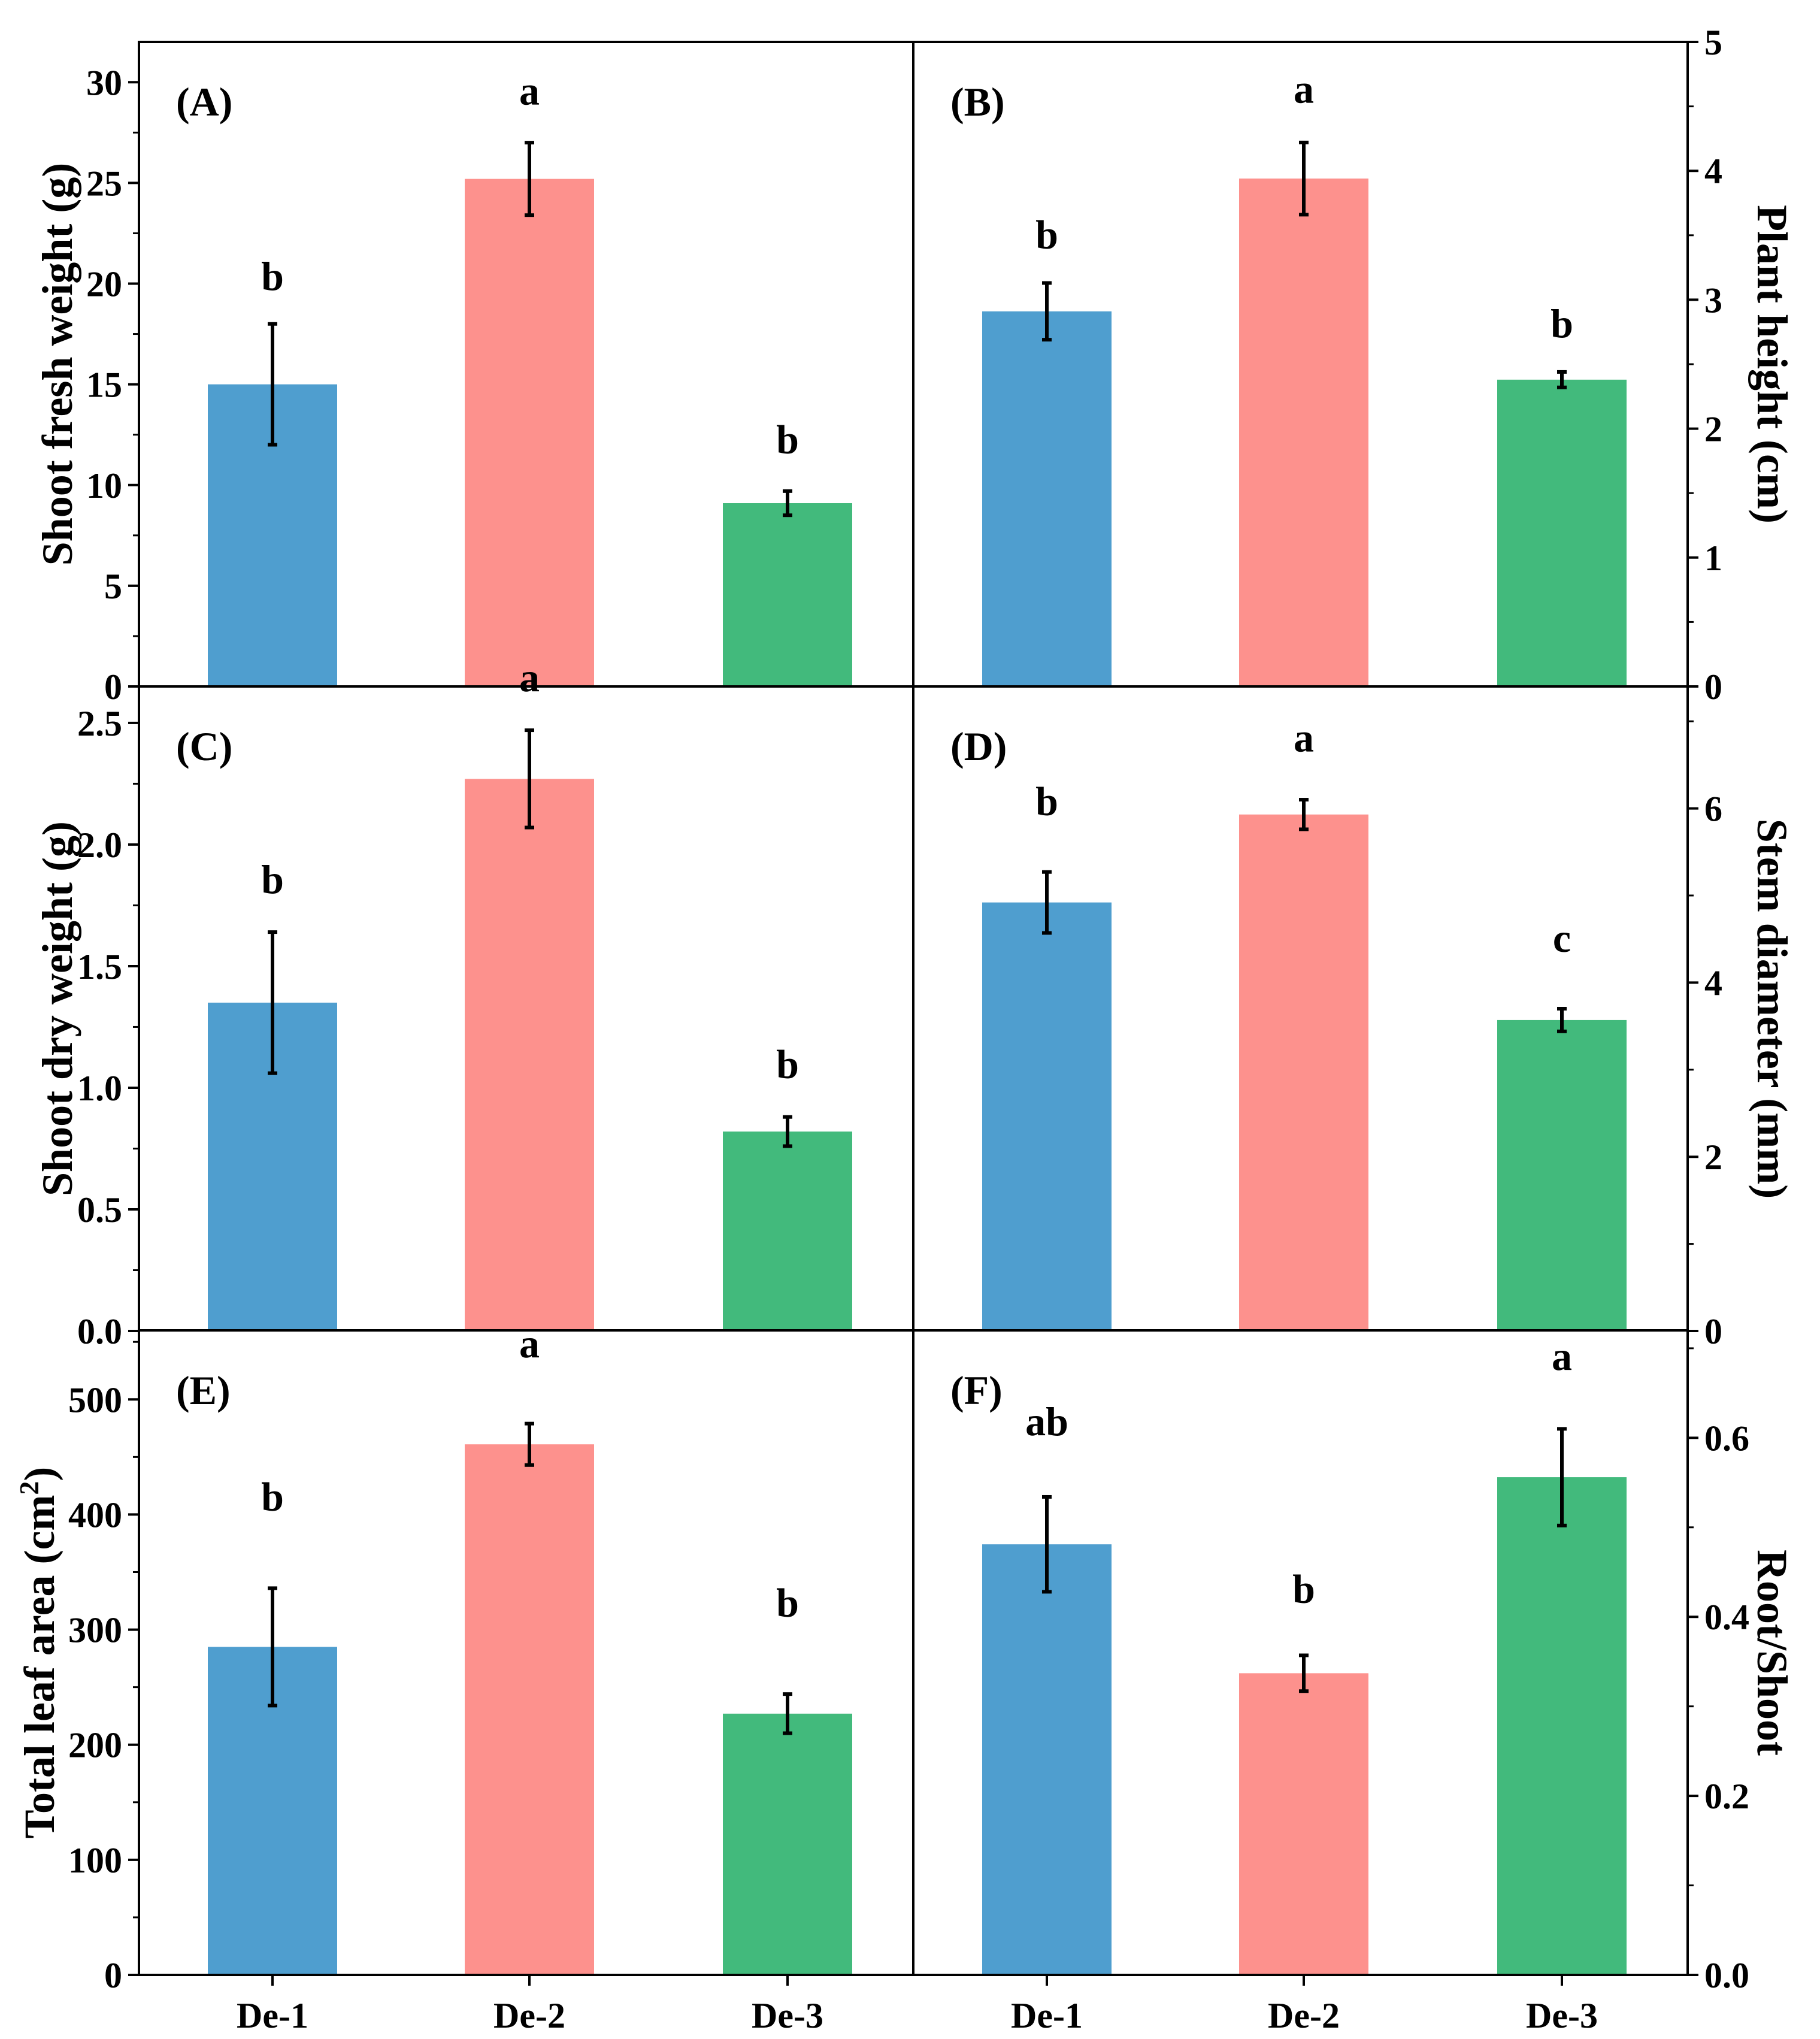 This screenshot has width=1820, height=2039. I want to click on panel-label: (B), so click(978, 102).